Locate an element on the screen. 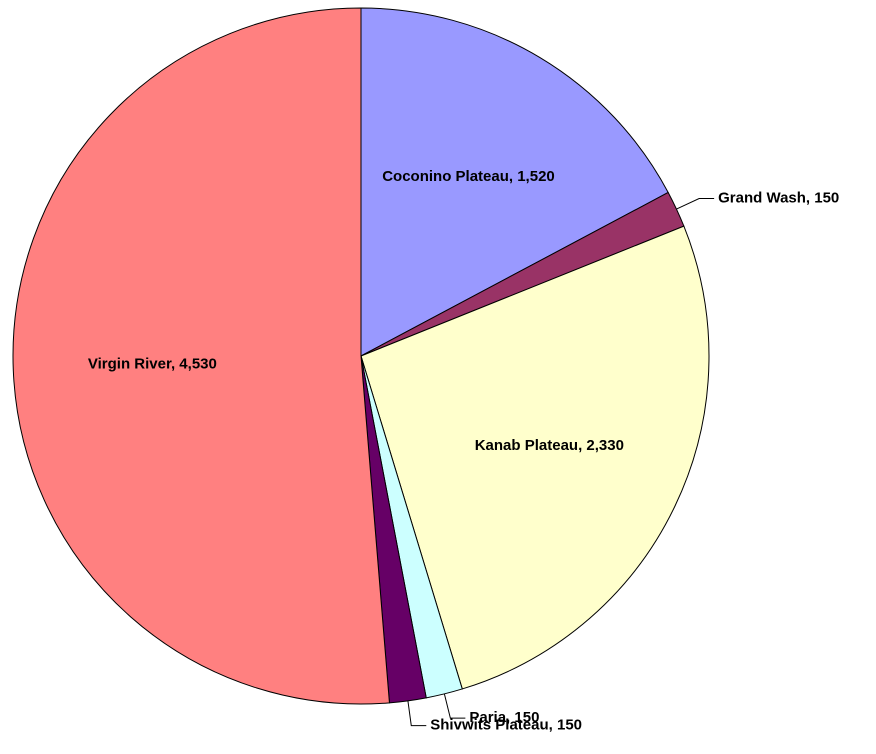 This screenshot has height=754, width=876. data-label: Paria, 150 is located at coordinates (504, 717).